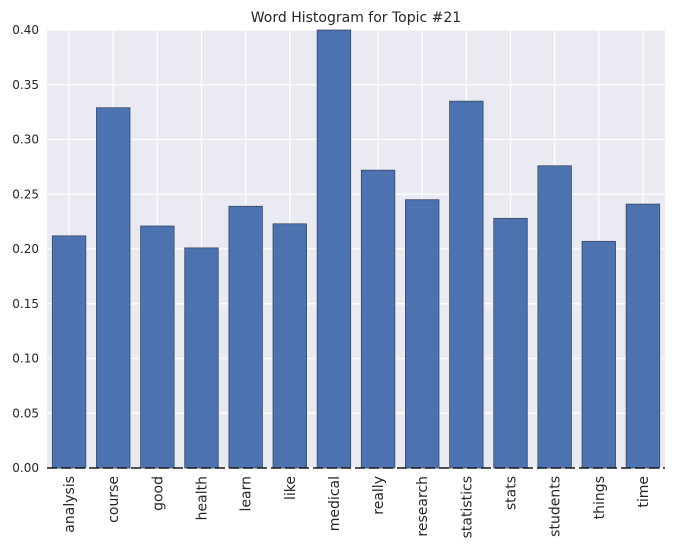  Describe the element at coordinates (245, 337) in the screenshot. I see `bar-learn` at that location.